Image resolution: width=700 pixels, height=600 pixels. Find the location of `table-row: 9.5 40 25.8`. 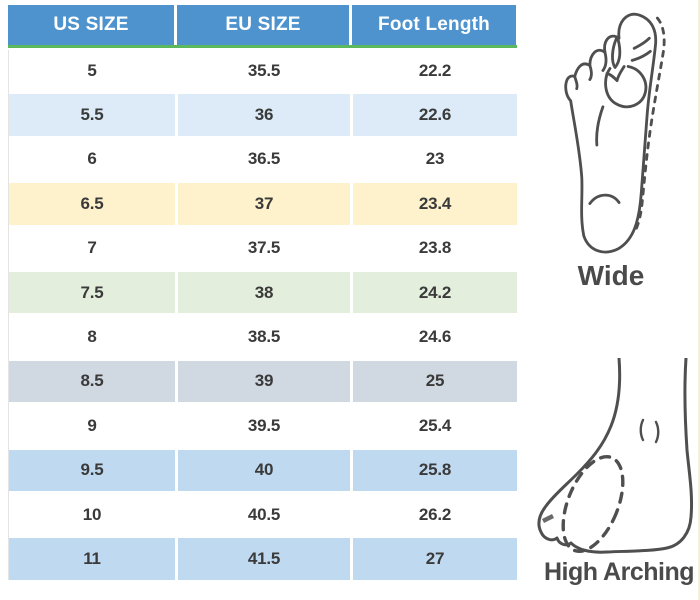

table-row: 9.5 40 25.8 is located at coordinates (263, 470).